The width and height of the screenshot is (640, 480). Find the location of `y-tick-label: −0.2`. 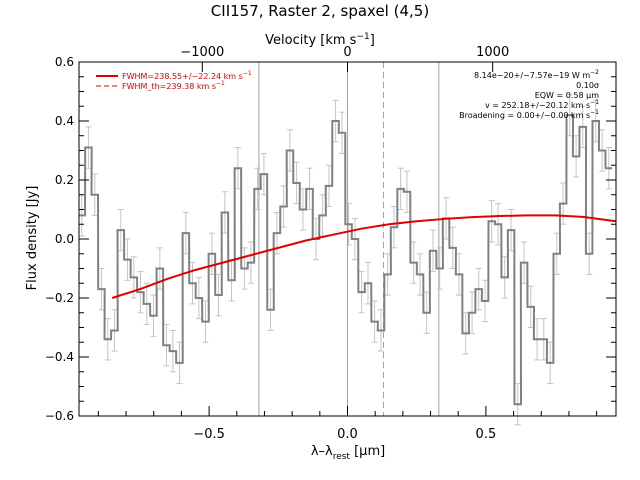

y-tick-label: −0.2 is located at coordinates (59, 298).